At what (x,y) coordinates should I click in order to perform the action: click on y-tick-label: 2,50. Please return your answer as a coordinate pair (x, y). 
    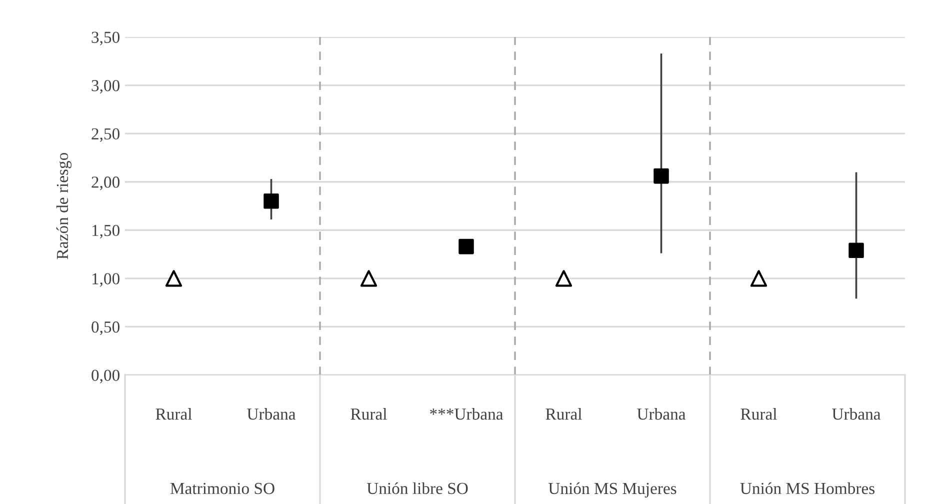
    Looking at the image, I should click on (106, 135).